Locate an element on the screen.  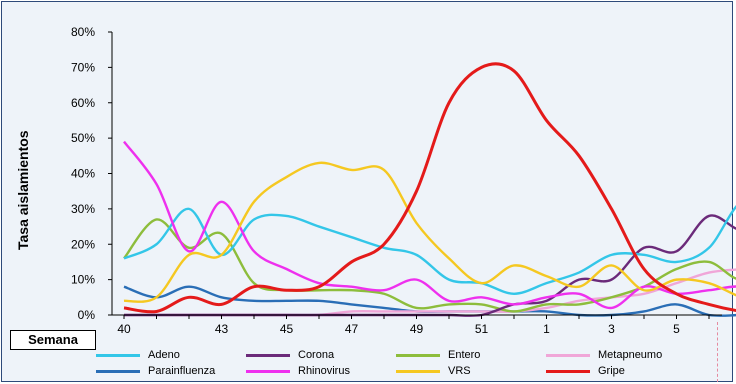
y-tick-label: 30% is located at coordinates (83, 209).